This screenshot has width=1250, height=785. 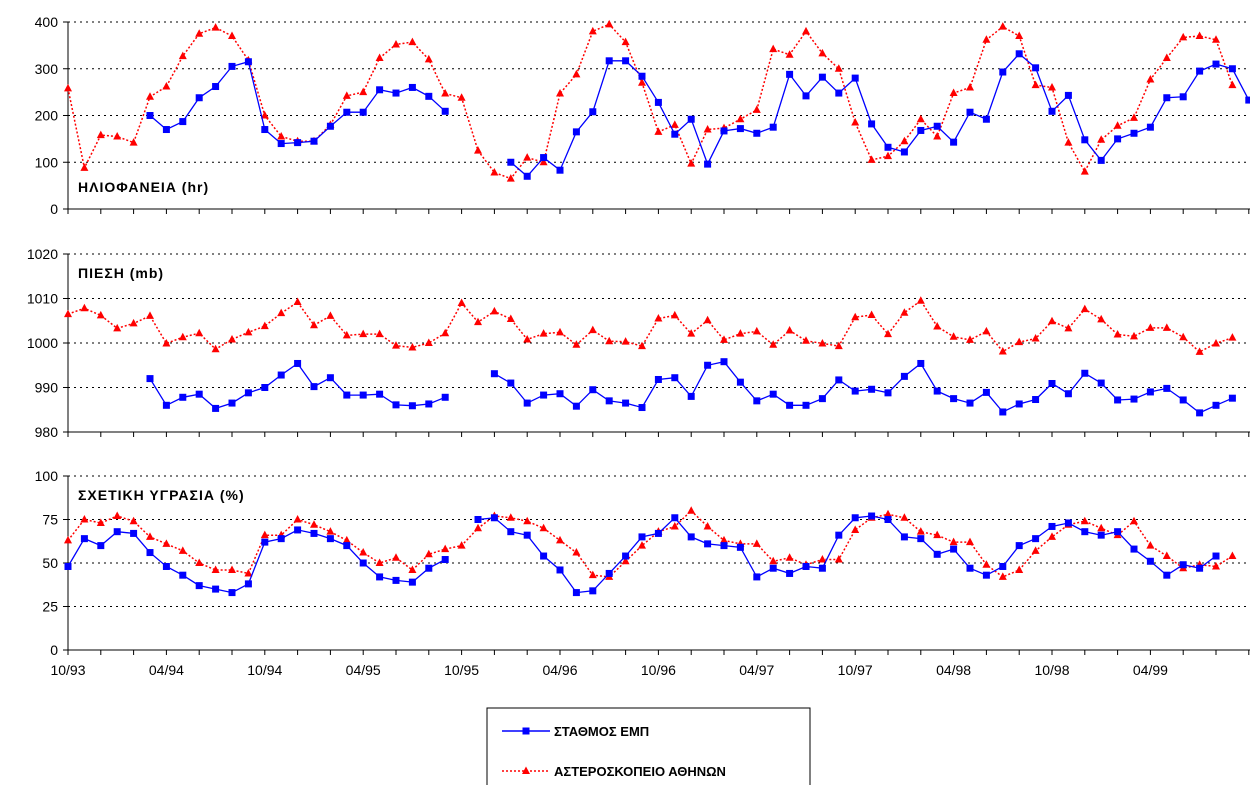 What do you see at coordinates (526, 770) in the screenshot?
I see `legend-marker-observatory` at bounding box center [526, 770].